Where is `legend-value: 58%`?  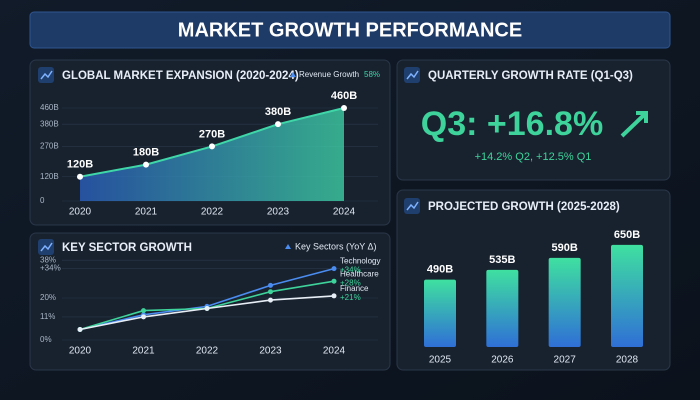
legend-value: 58% is located at coordinates (372, 74).